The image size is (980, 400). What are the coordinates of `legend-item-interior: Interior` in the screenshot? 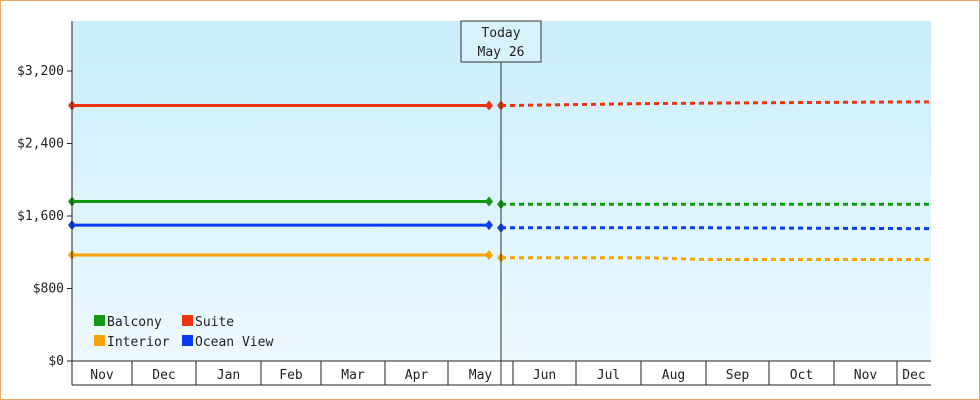 It's located at (132, 342).